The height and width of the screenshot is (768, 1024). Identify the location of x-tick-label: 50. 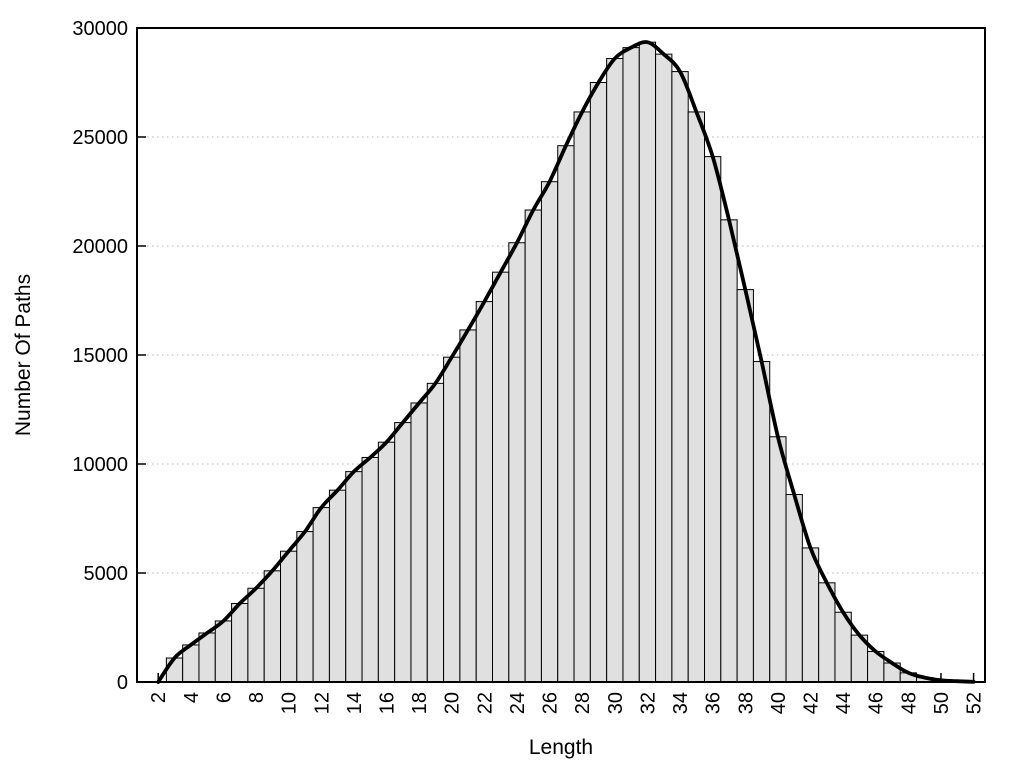
(942, 703).